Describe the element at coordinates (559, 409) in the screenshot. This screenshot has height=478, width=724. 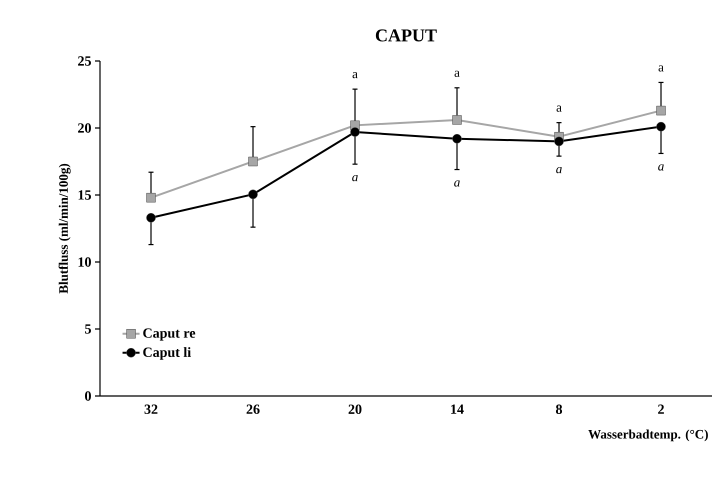
I see `x-tick-label: 8` at that location.